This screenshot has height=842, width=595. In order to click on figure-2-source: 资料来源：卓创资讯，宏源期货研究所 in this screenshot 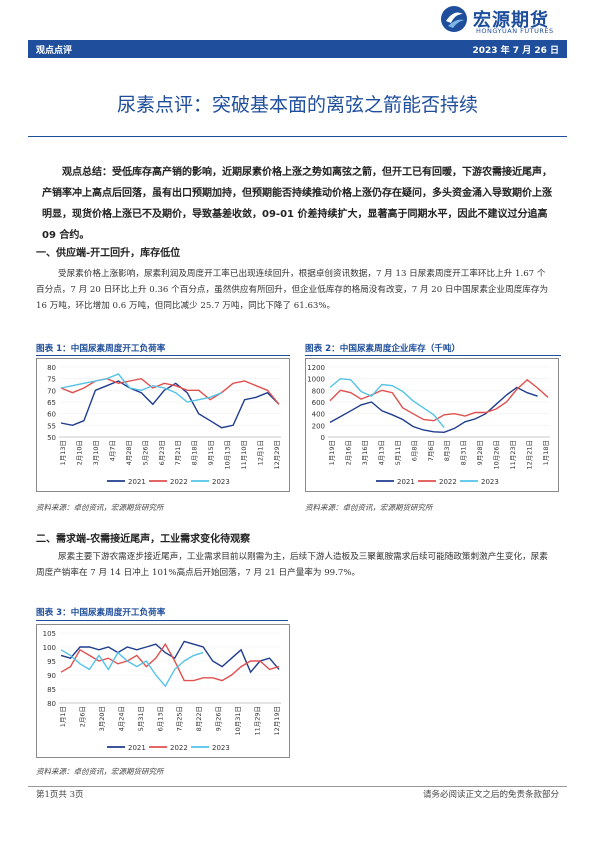, I will do `click(369, 507)`.